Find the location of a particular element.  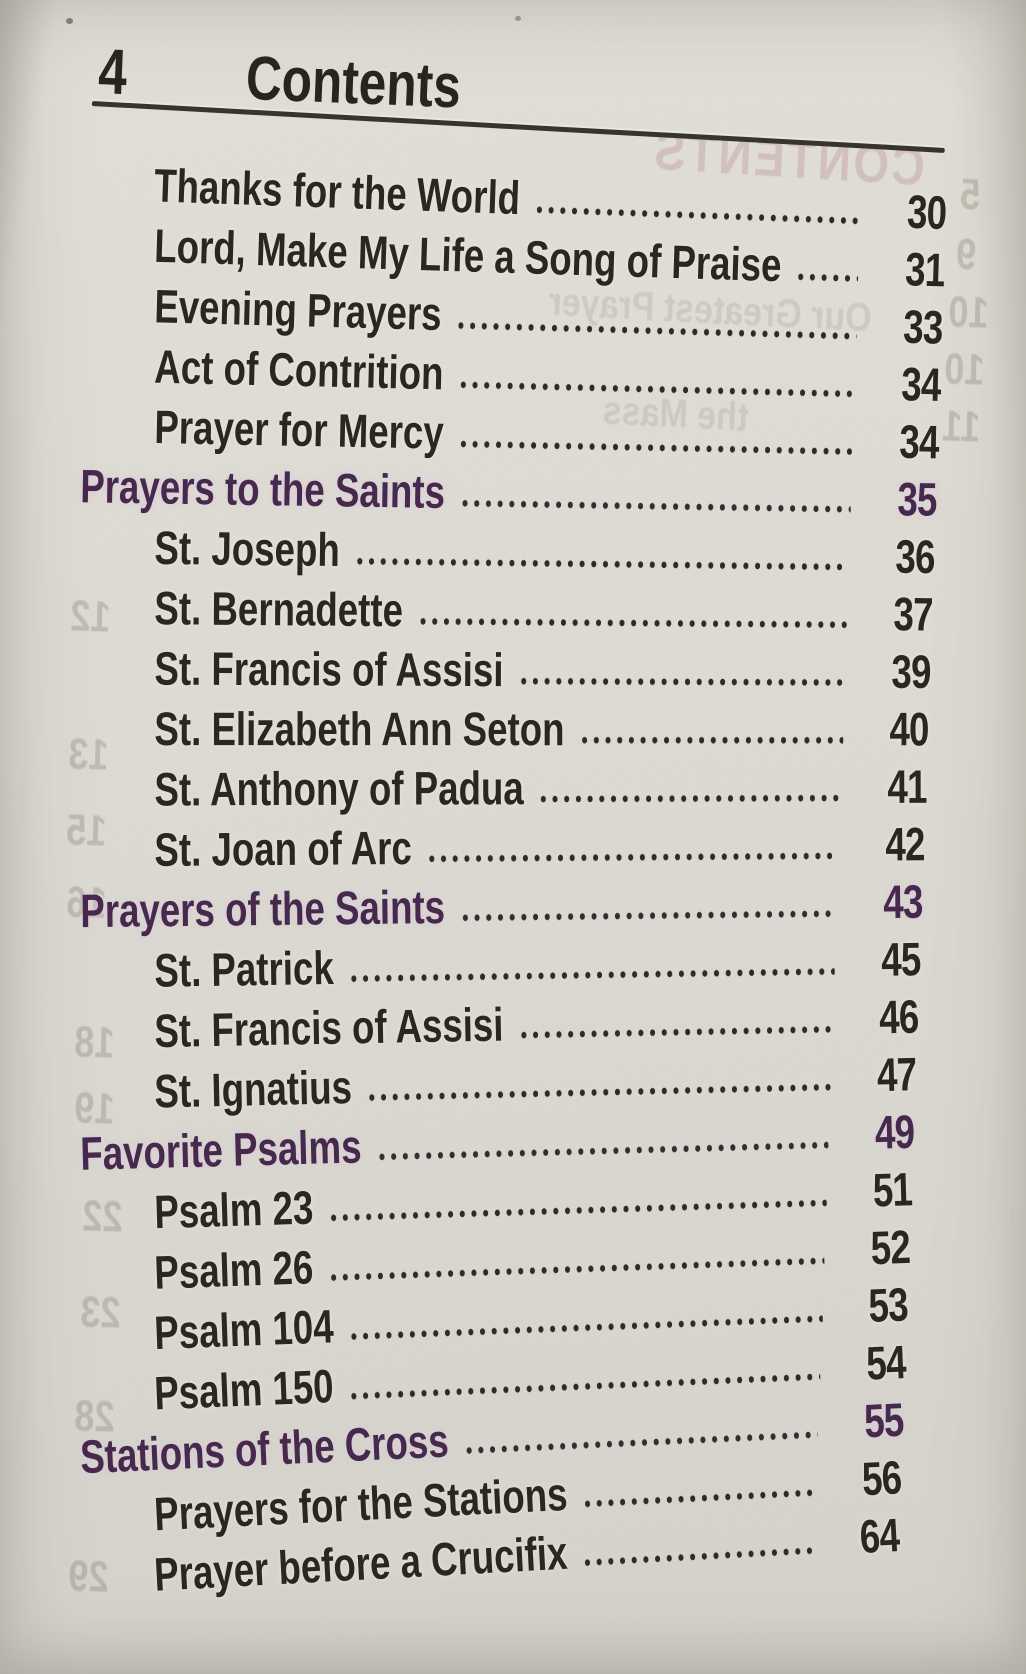

toc-section-title: Prayers of the Saints is located at coordinates (263, 909).